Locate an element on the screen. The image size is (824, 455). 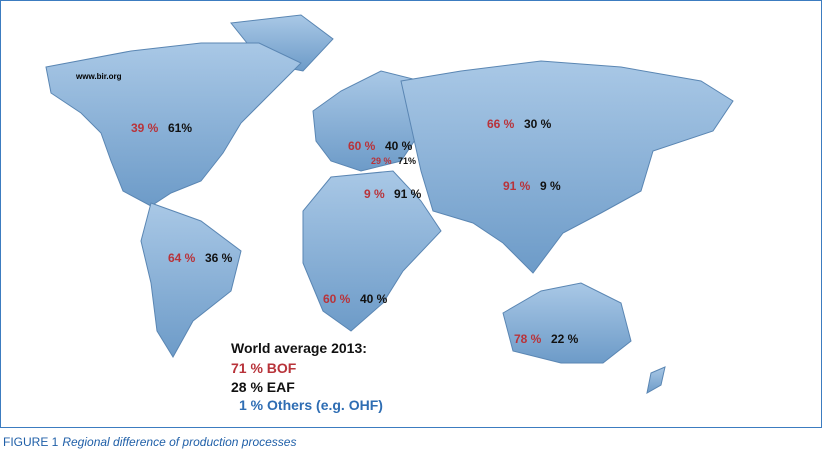
europe is located at coordinates (367, 121).